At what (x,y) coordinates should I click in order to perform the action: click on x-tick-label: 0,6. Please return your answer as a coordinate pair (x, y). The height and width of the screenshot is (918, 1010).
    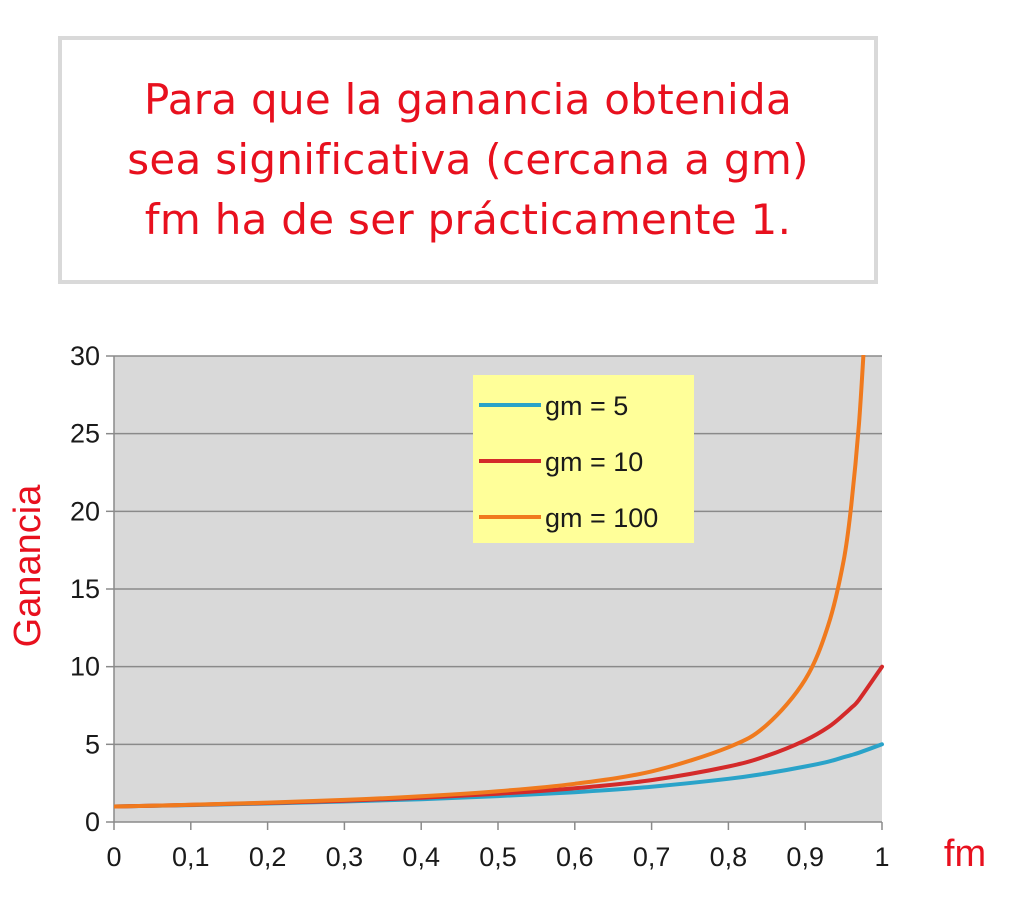
    Looking at the image, I should click on (575, 857).